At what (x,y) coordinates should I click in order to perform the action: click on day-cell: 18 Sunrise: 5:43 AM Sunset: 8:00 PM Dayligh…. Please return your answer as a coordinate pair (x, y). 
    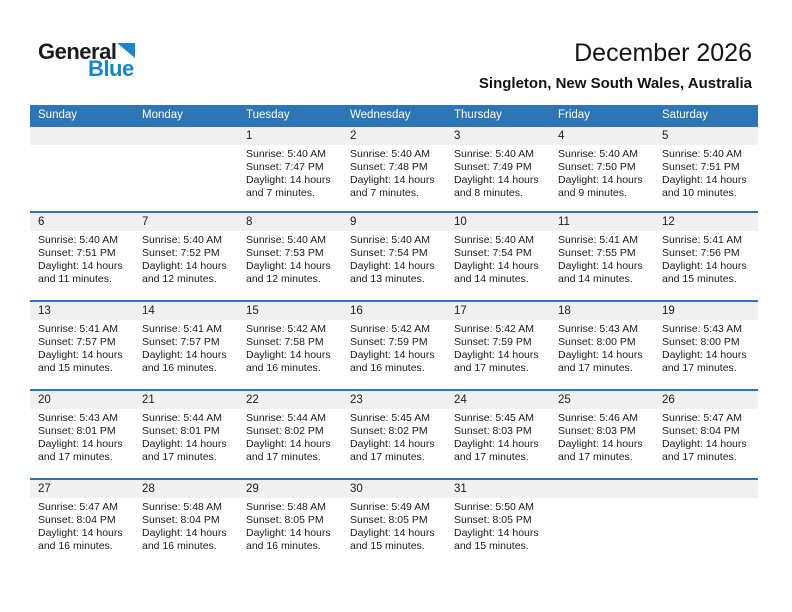
    Looking at the image, I should click on (602, 345).